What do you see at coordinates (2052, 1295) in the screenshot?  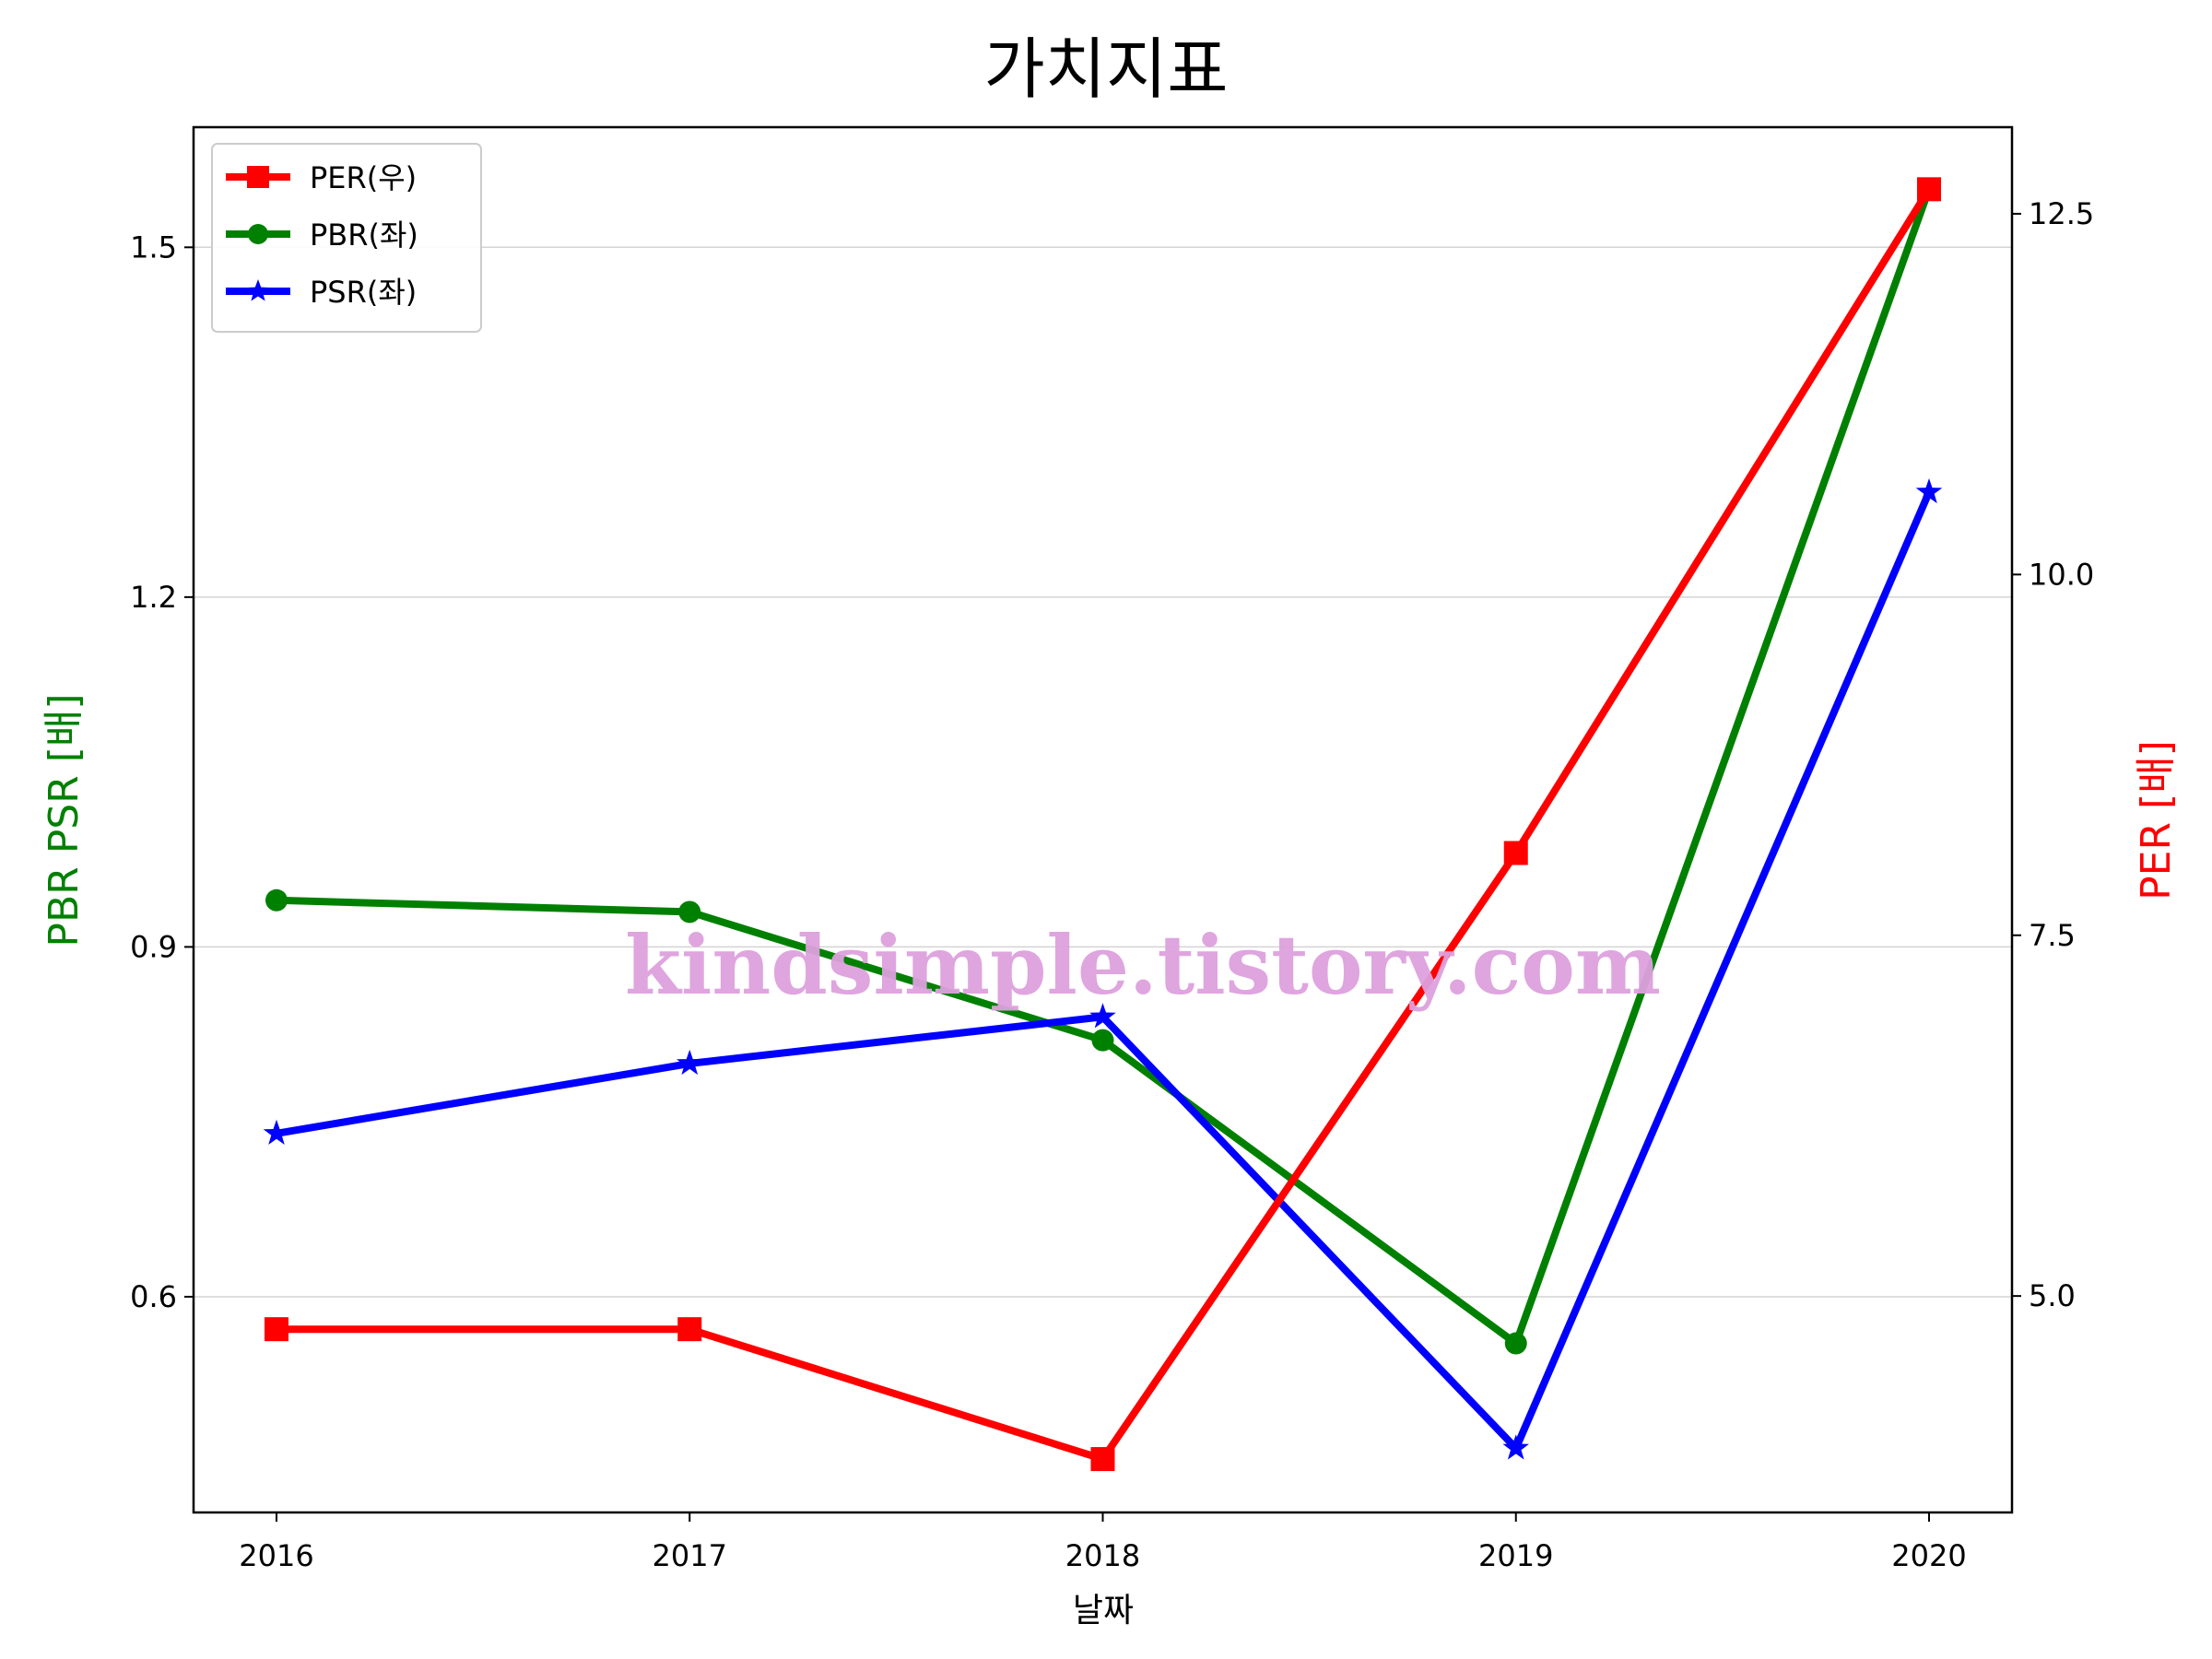 I see `y-right-tick-label: 5.0` at bounding box center [2052, 1295].